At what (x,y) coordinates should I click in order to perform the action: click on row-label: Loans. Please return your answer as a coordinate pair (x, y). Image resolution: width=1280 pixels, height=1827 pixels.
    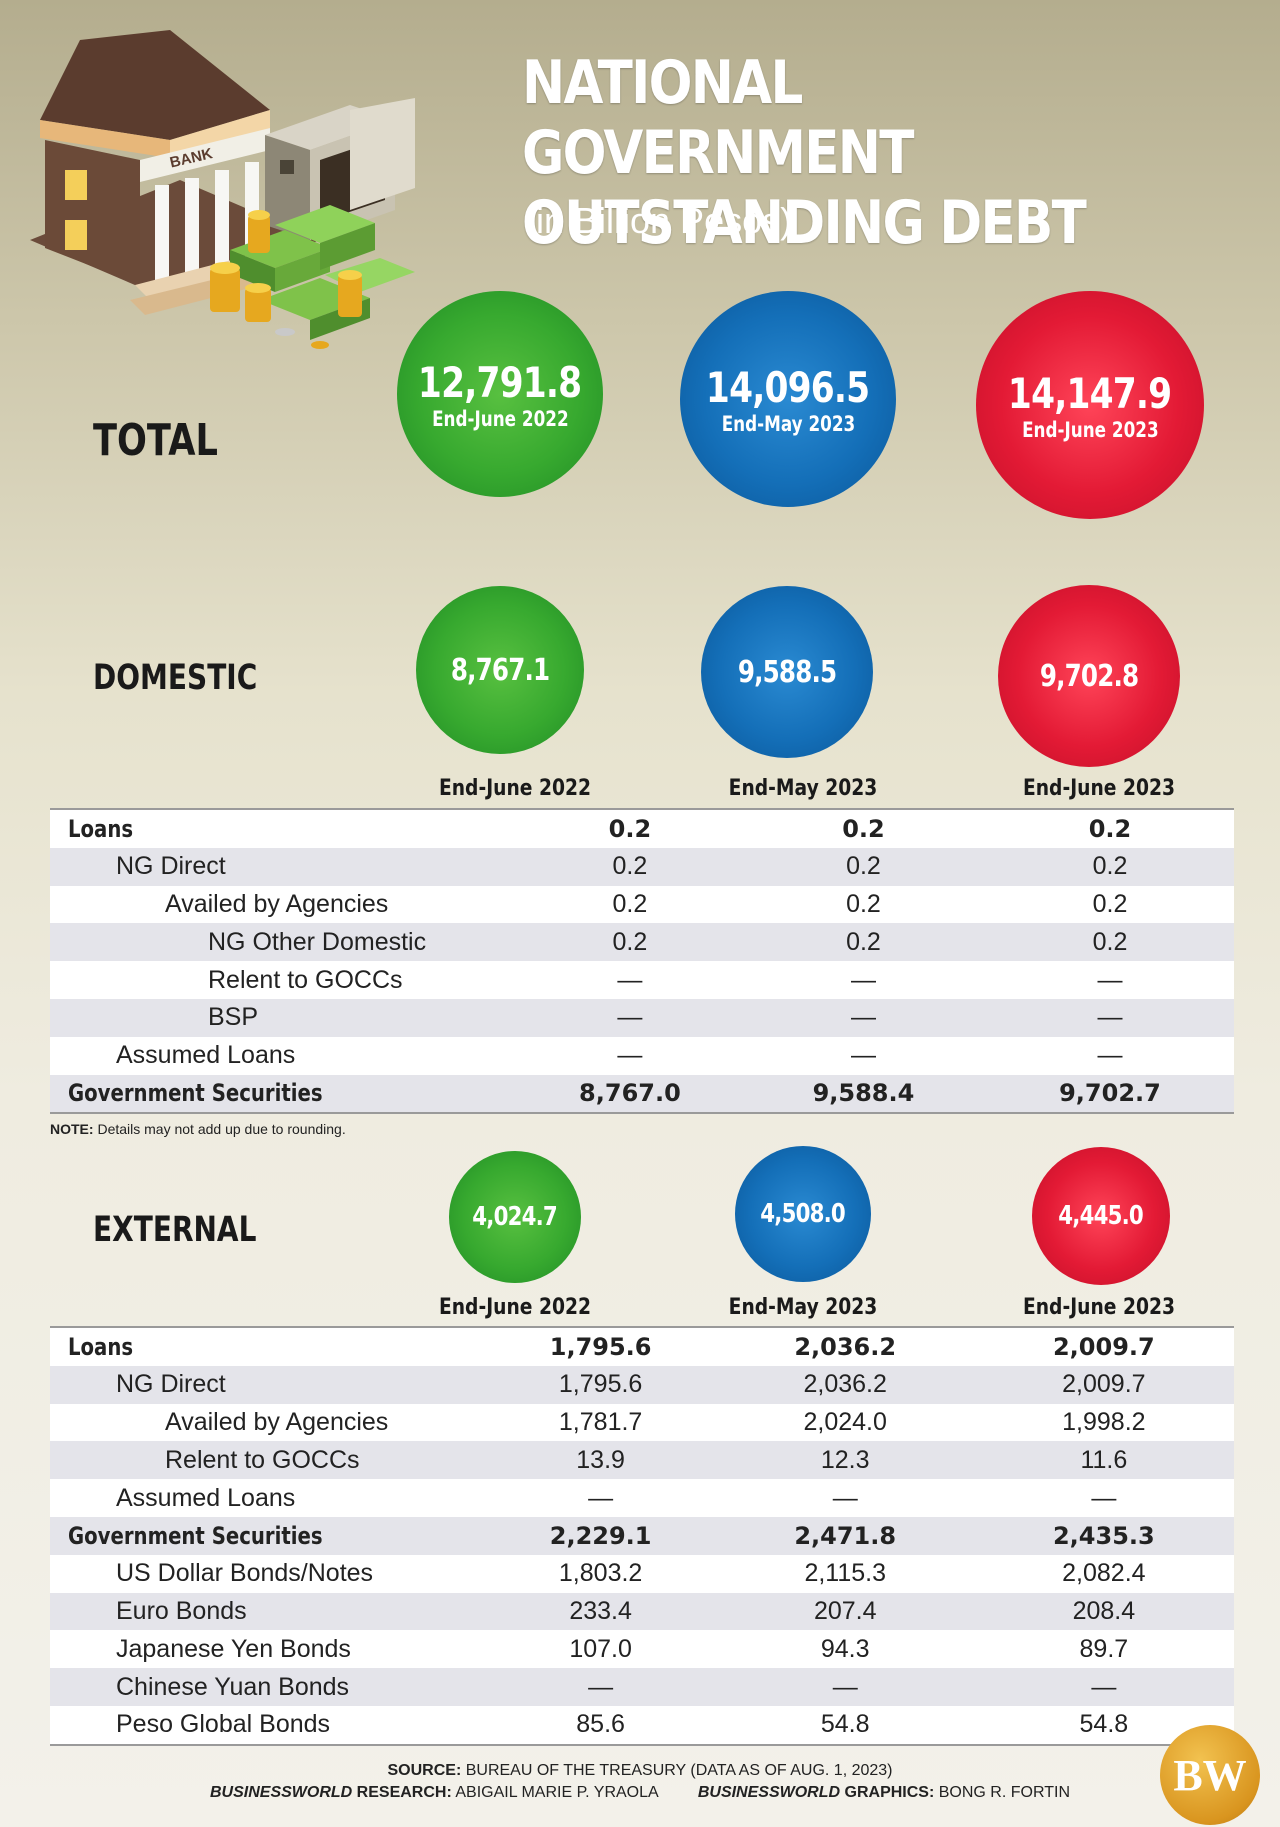
    Looking at the image, I should click on (267, 1346).